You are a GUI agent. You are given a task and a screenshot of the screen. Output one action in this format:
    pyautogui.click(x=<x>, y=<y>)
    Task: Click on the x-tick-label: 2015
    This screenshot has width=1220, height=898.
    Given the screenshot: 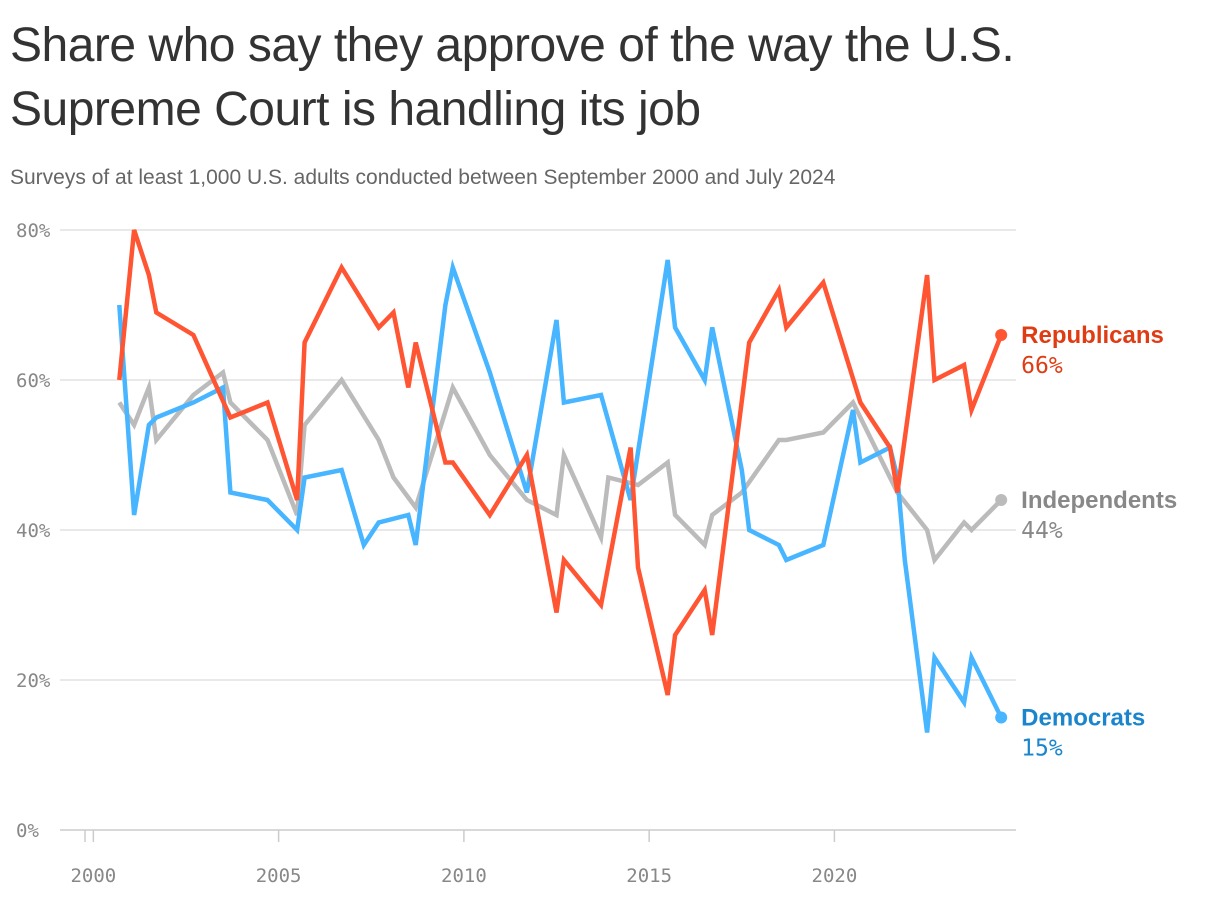 What is the action you would take?
    pyautogui.click(x=649, y=876)
    